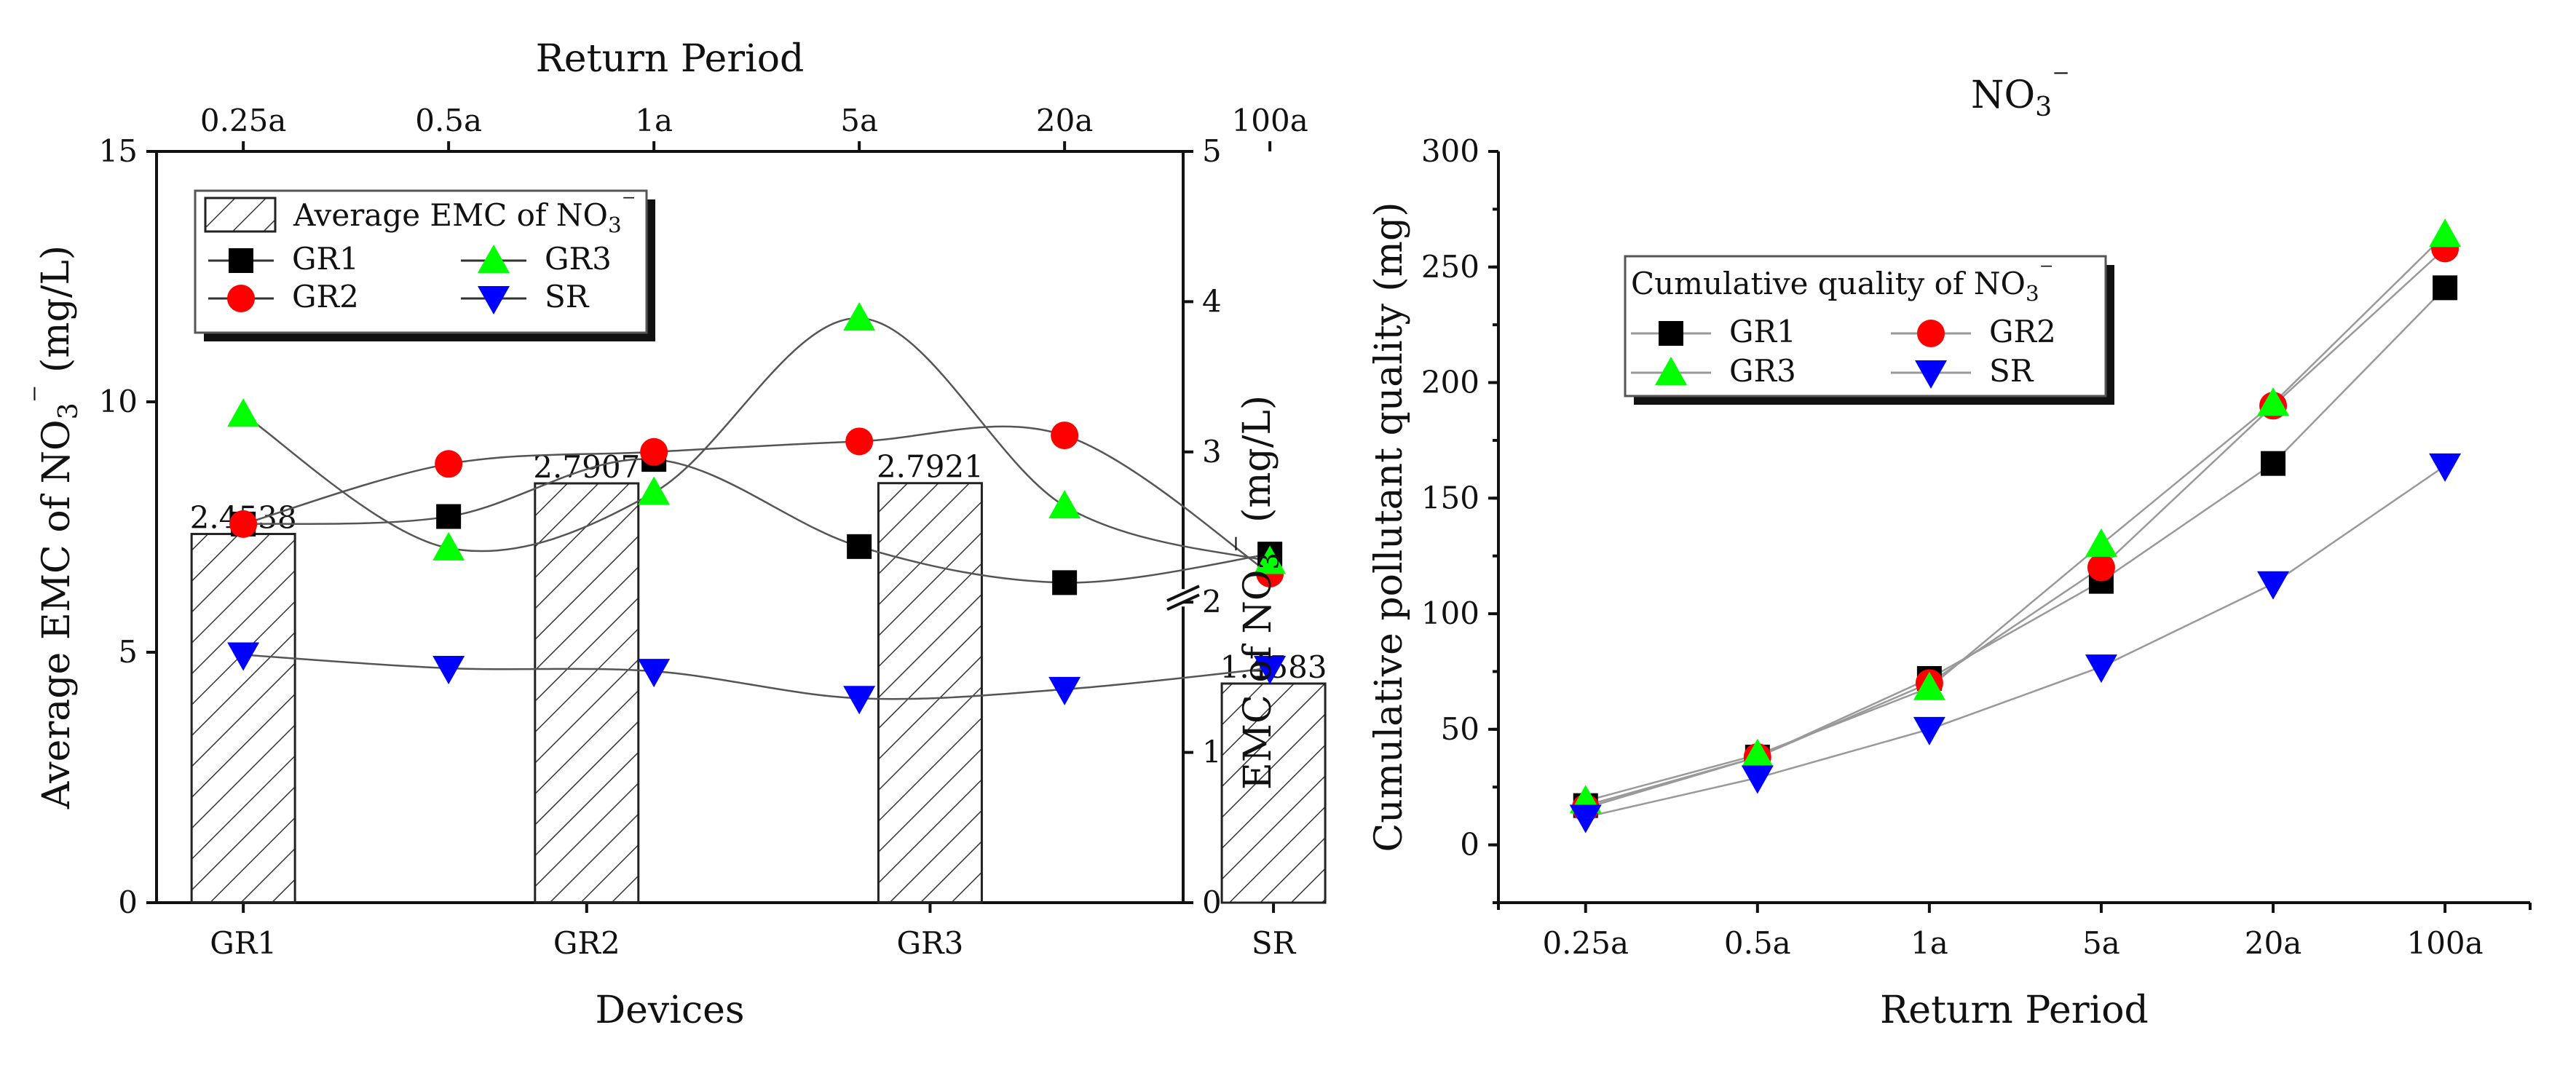 This screenshot has width=2576, height=1065. What do you see at coordinates (654, 121) in the screenshot?
I see `top-x-tick-label: 1a` at bounding box center [654, 121].